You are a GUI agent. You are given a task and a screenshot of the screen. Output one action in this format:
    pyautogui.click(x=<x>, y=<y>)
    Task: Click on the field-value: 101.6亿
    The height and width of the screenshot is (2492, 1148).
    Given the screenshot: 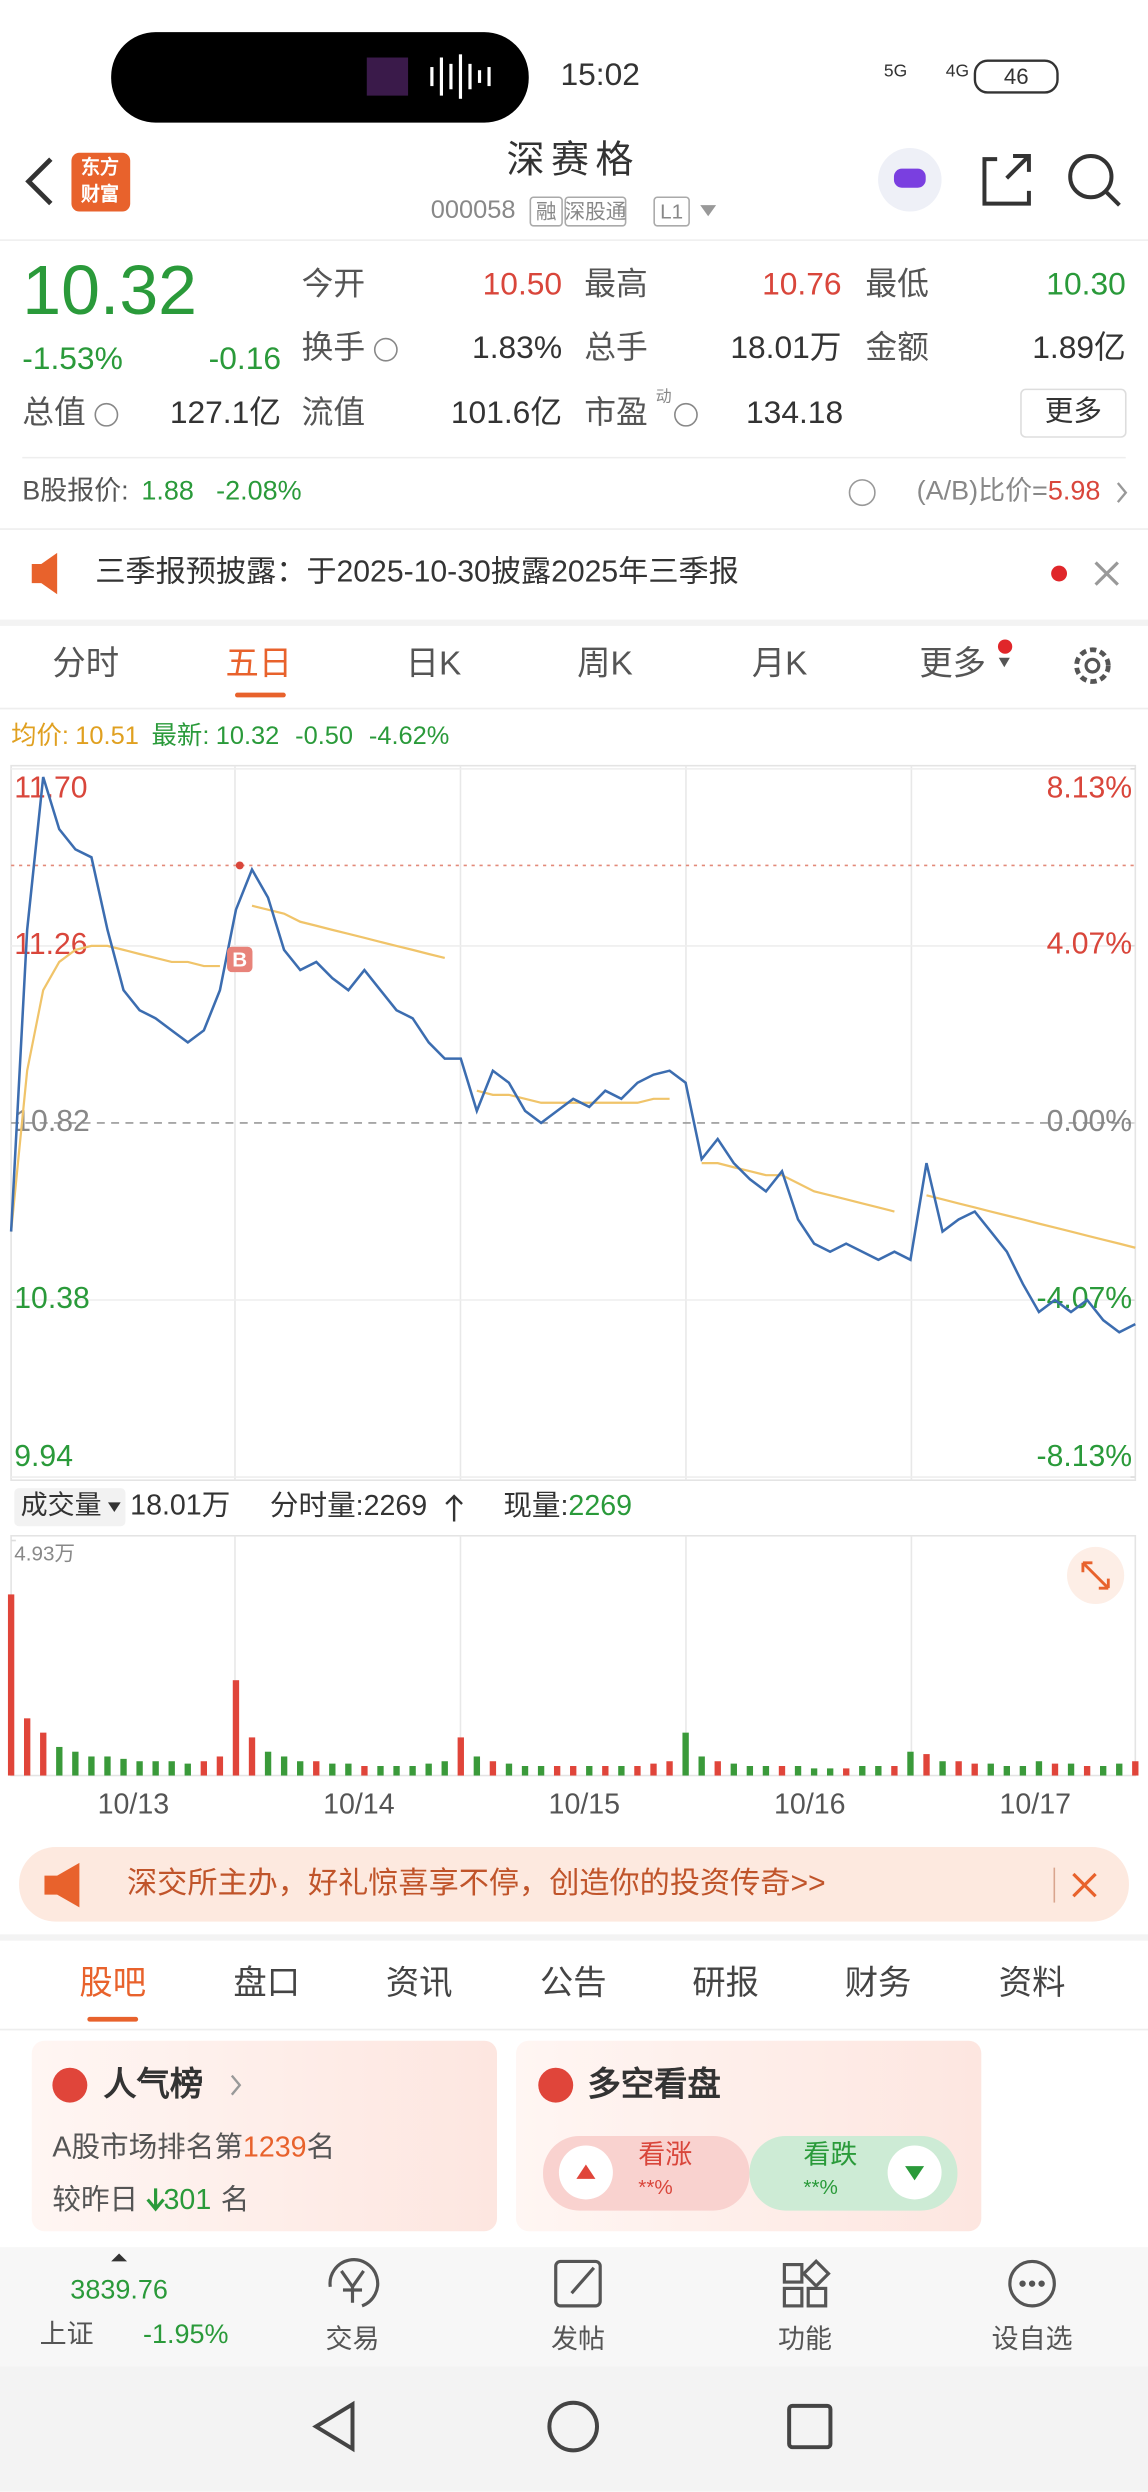 What is the action you would take?
    pyautogui.click(x=506, y=412)
    